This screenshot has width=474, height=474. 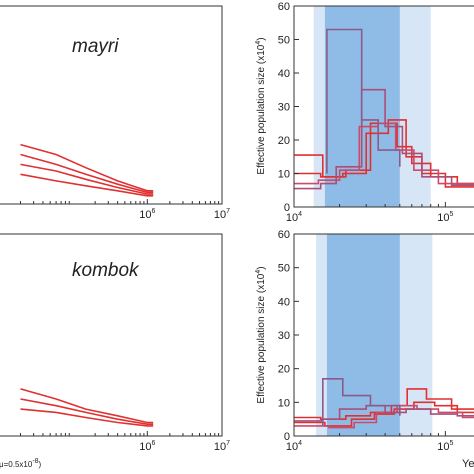 What do you see at coordinates (95, 46) in the screenshot?
I see `species-label: mayri` at bounding box center [95, 46].